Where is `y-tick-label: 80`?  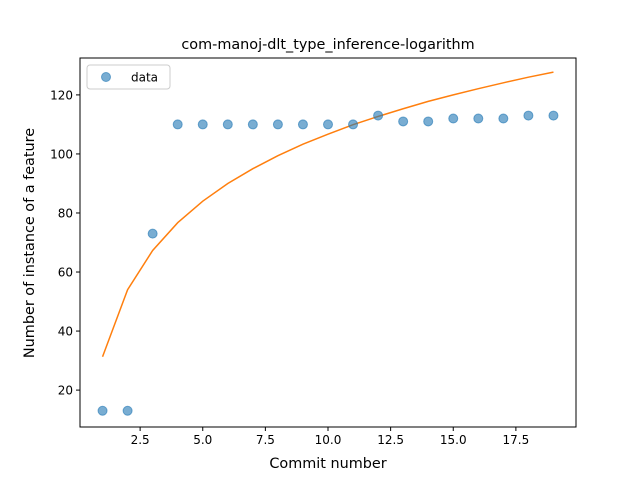
y-tick-label: 80 is located at coordinates (65, 213).